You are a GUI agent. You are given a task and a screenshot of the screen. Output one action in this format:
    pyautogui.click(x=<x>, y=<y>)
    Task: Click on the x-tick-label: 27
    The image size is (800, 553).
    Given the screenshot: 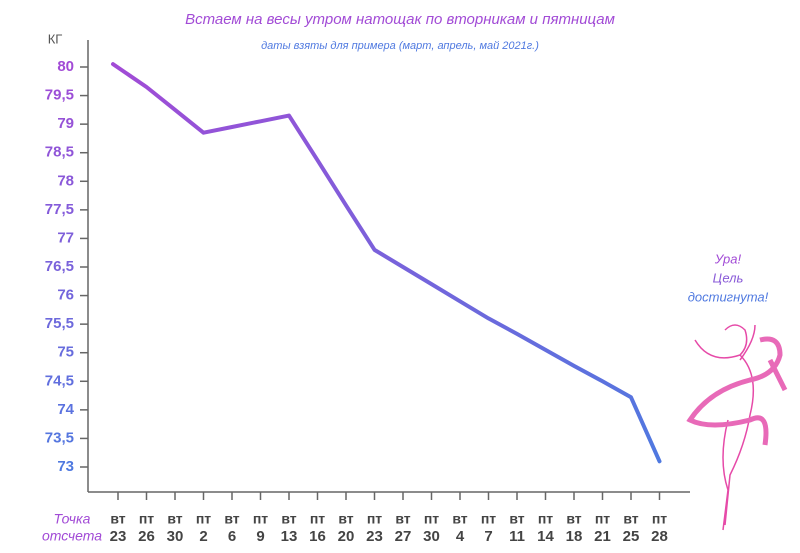 What is the action you would take?
    pyautogui.click(x=403, y=536)
    